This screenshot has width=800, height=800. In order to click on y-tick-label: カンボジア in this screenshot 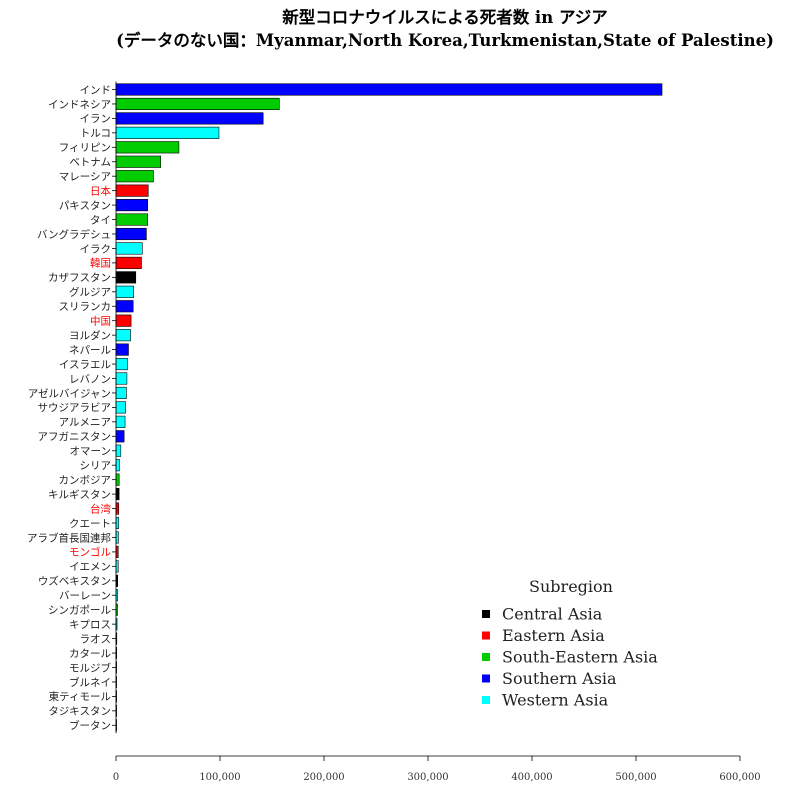, I will do `click(85, 480)`.